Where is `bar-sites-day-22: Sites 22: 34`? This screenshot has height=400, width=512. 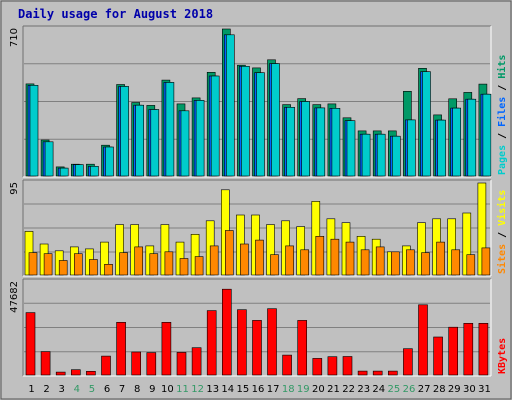 bar-sites-day-22: Sites 22: 34 is located at coordinates (350, 258).